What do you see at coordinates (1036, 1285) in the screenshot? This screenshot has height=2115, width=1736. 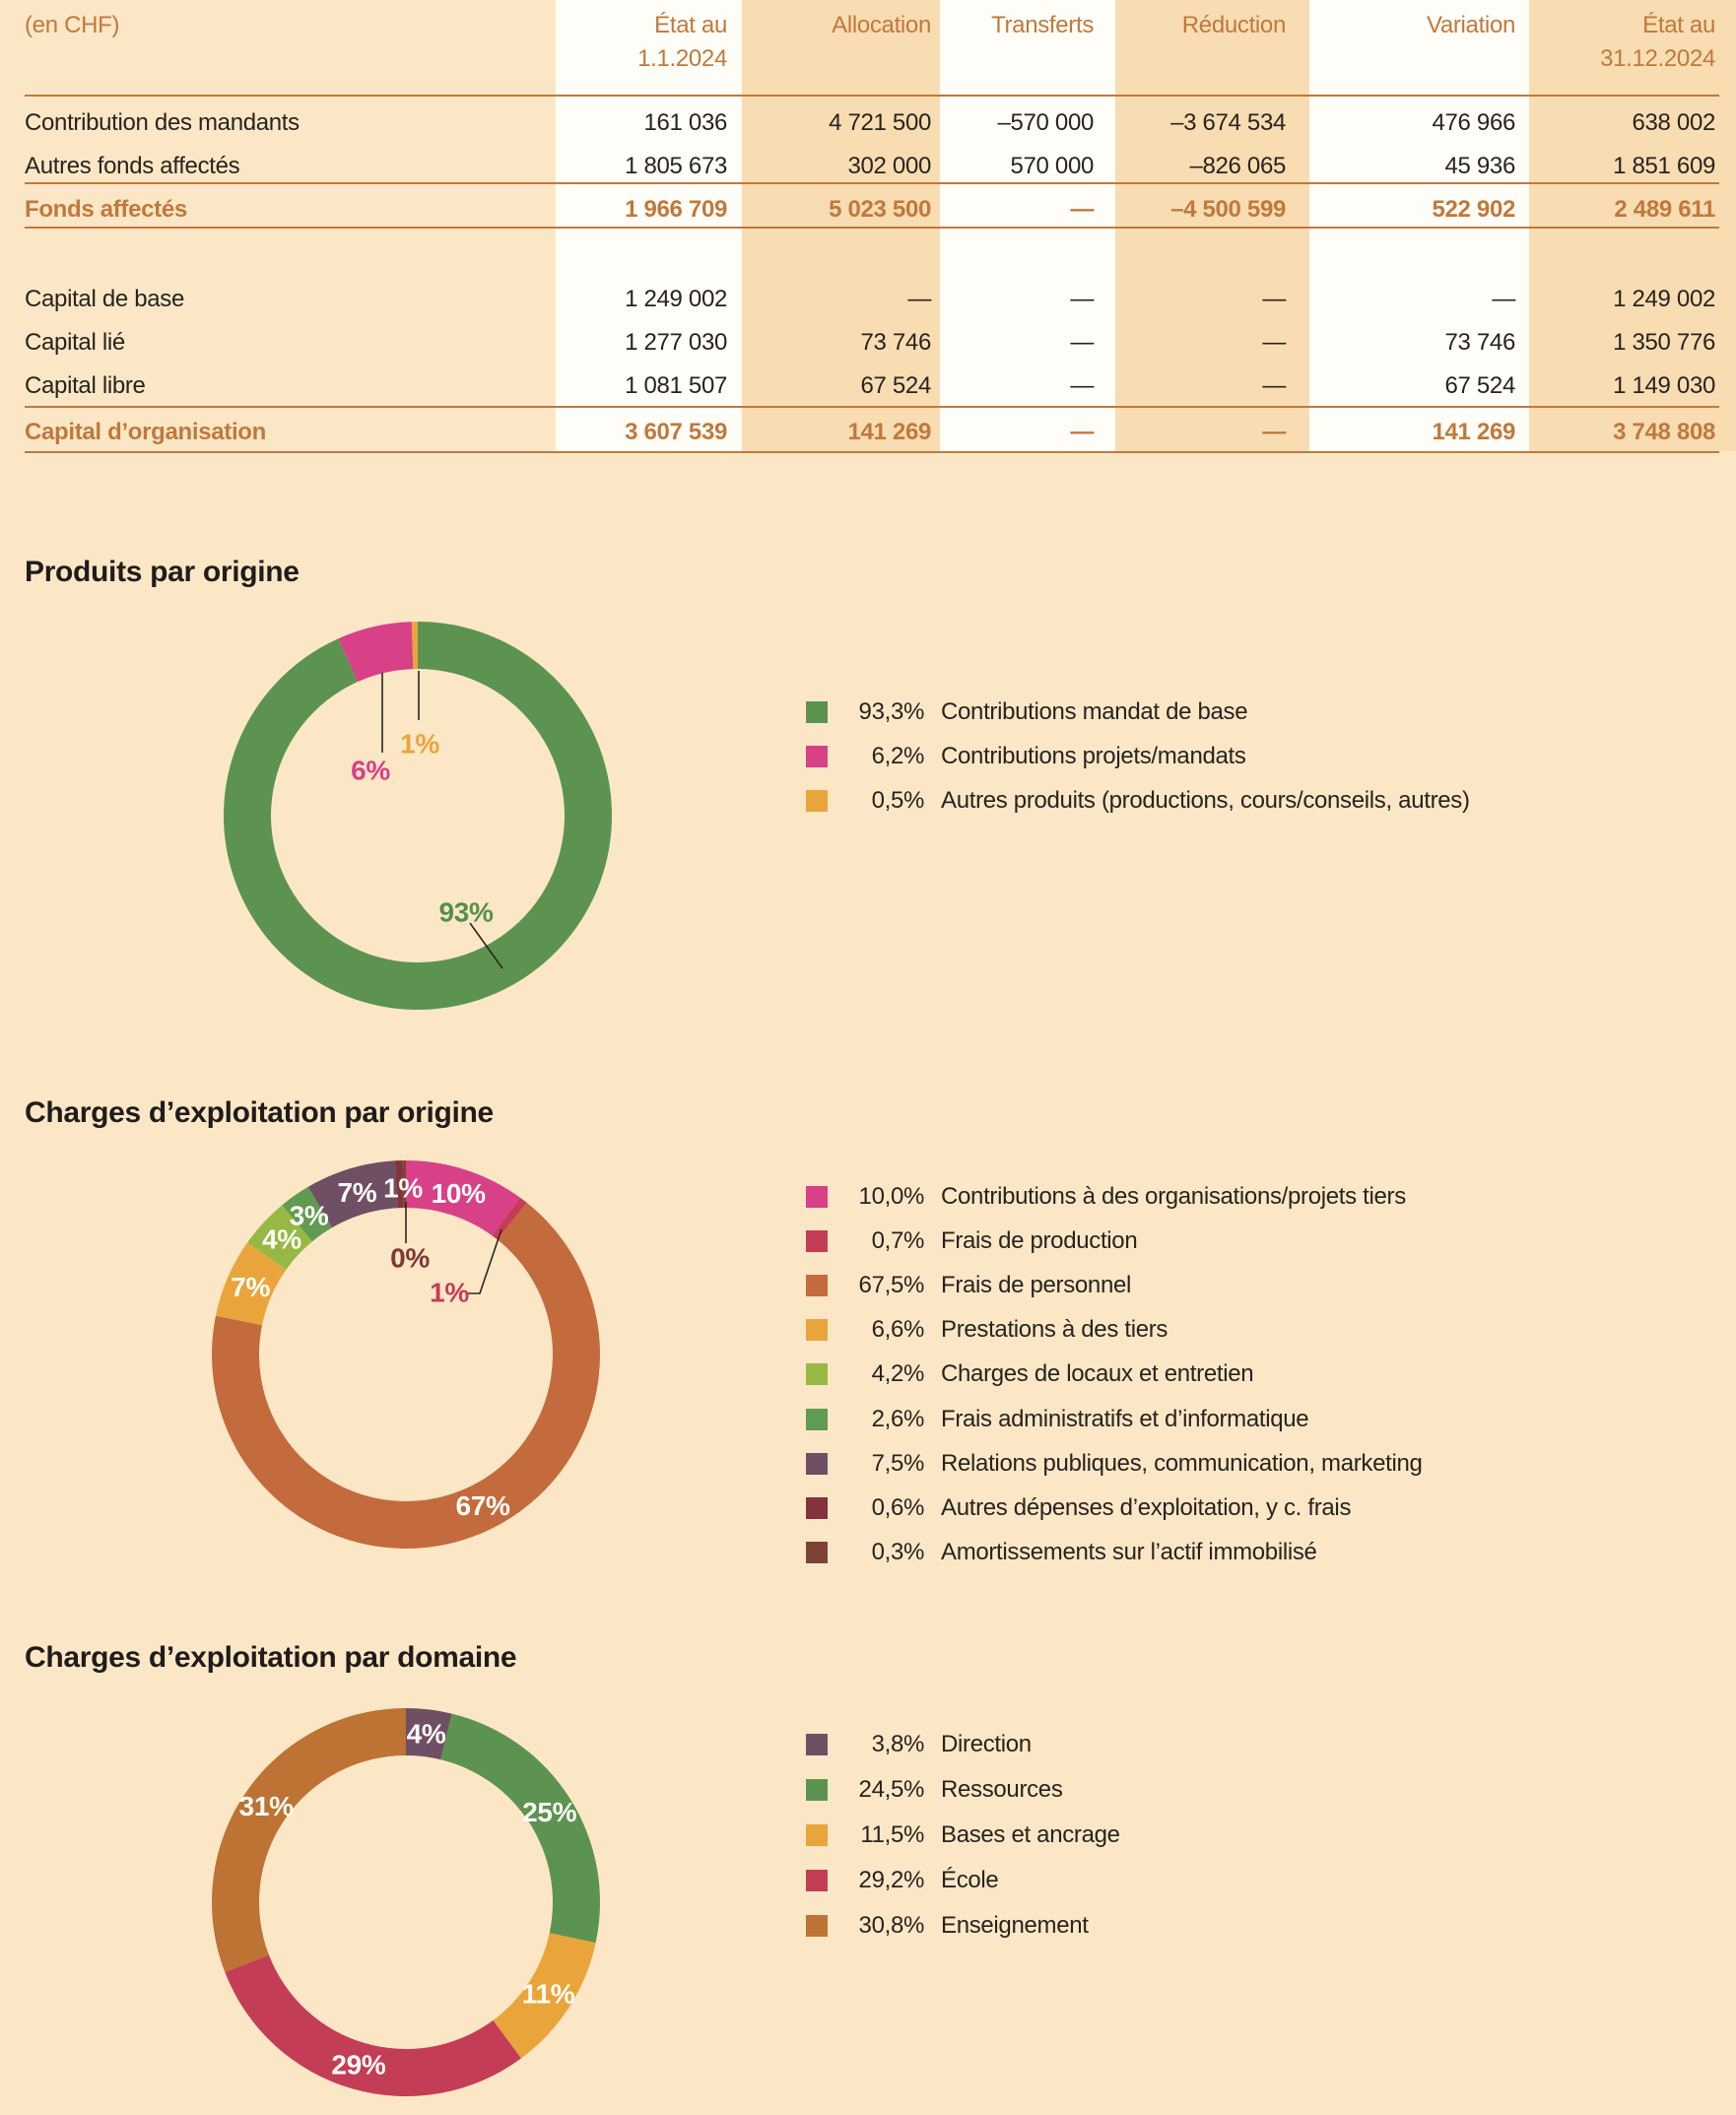 I see `legend-label: Frais de personnel` at bounding box center [1036, 1285].